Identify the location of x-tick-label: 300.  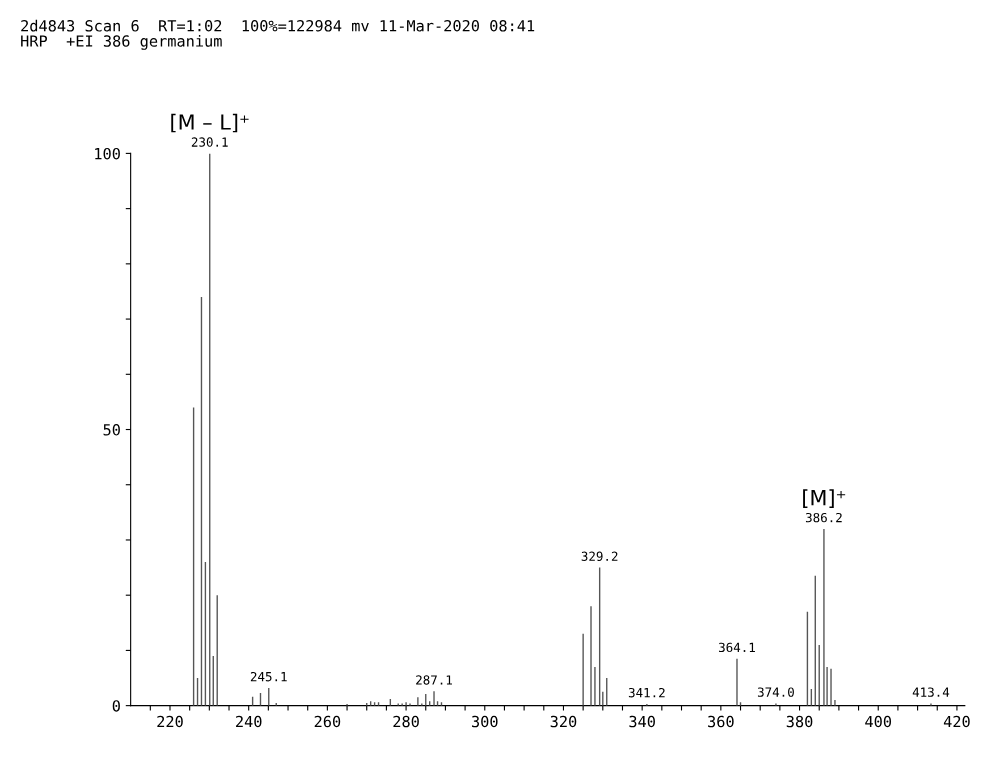
(485, 721).